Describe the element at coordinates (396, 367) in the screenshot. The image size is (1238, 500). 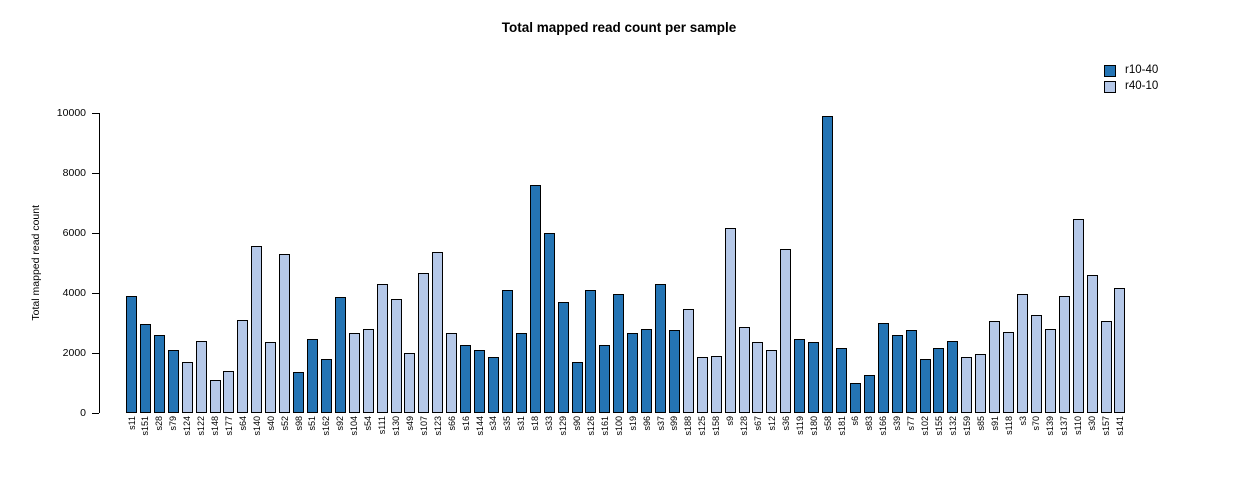
I see `bar-s130: s130` at that location.